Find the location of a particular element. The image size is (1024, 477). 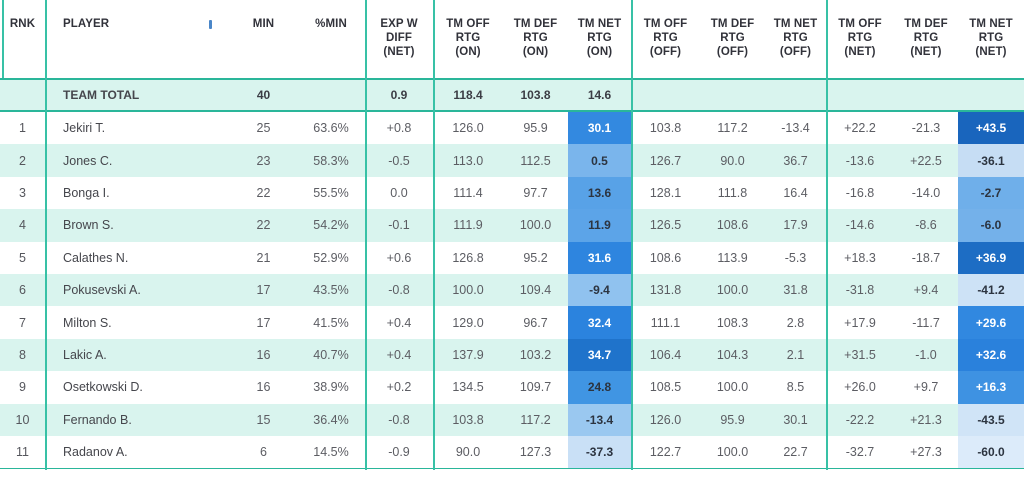

tm-def-rtg-off-cell: 117.2 is located at coordinates (732, 128).